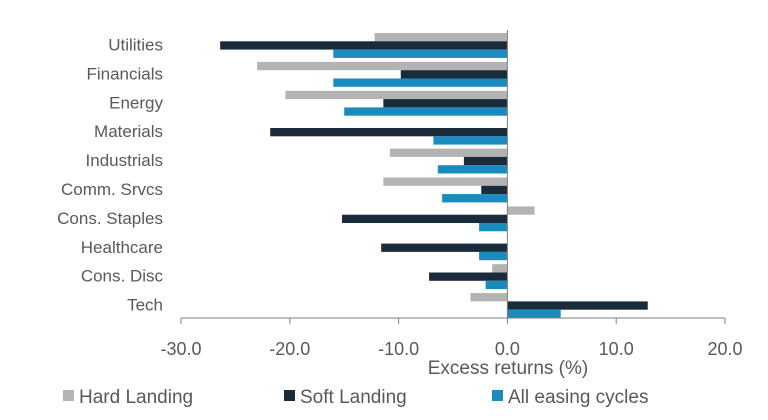  Describe the element at coordinates (128, 131) in the screenshot. I see `category-label-materials: Materials` at that location.